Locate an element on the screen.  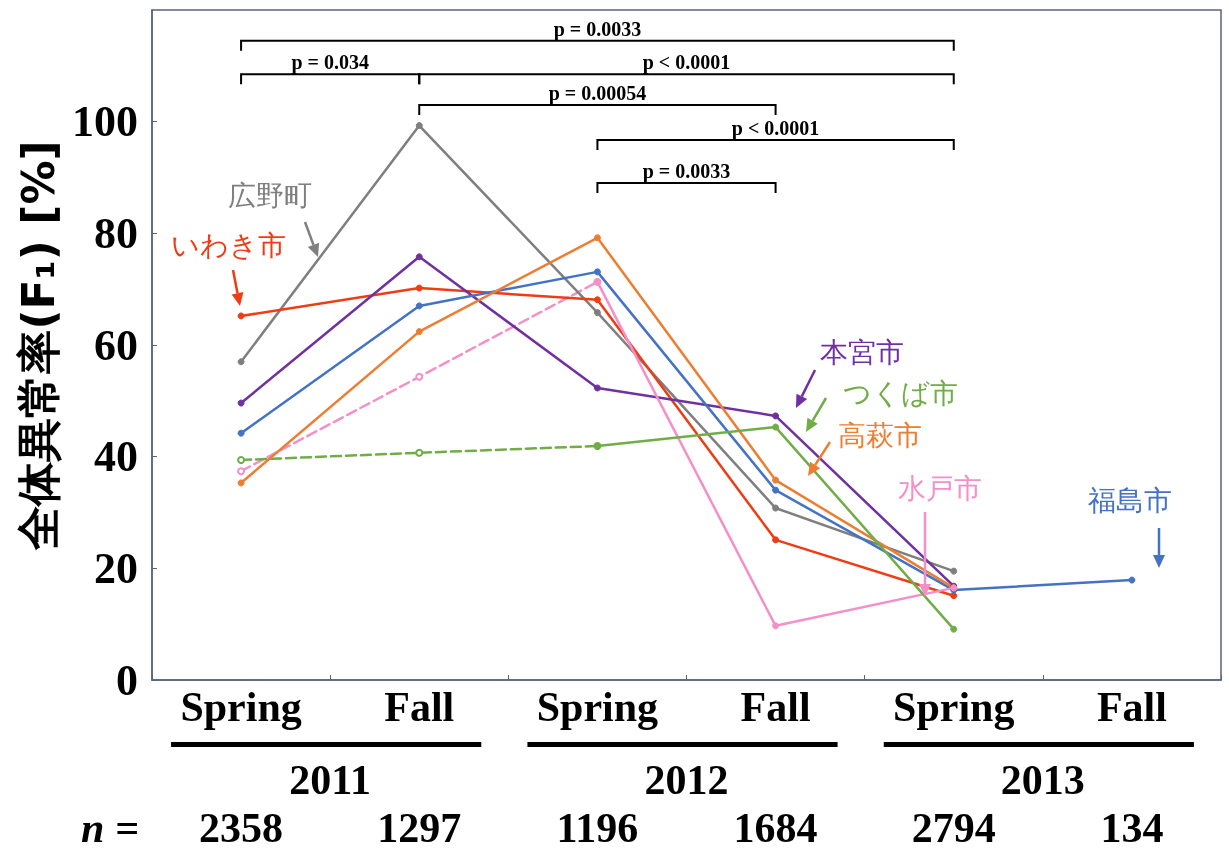
text: 1684 is located at coordinates (775, 826).